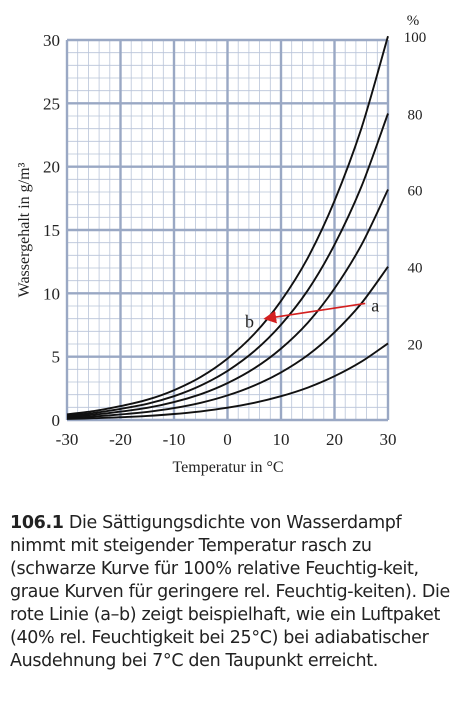 The height and width of the screenshot is (720, 461). Describe the element at coordinates (227, 381) in the screenshot. I see `curve-20-percent` at that location.